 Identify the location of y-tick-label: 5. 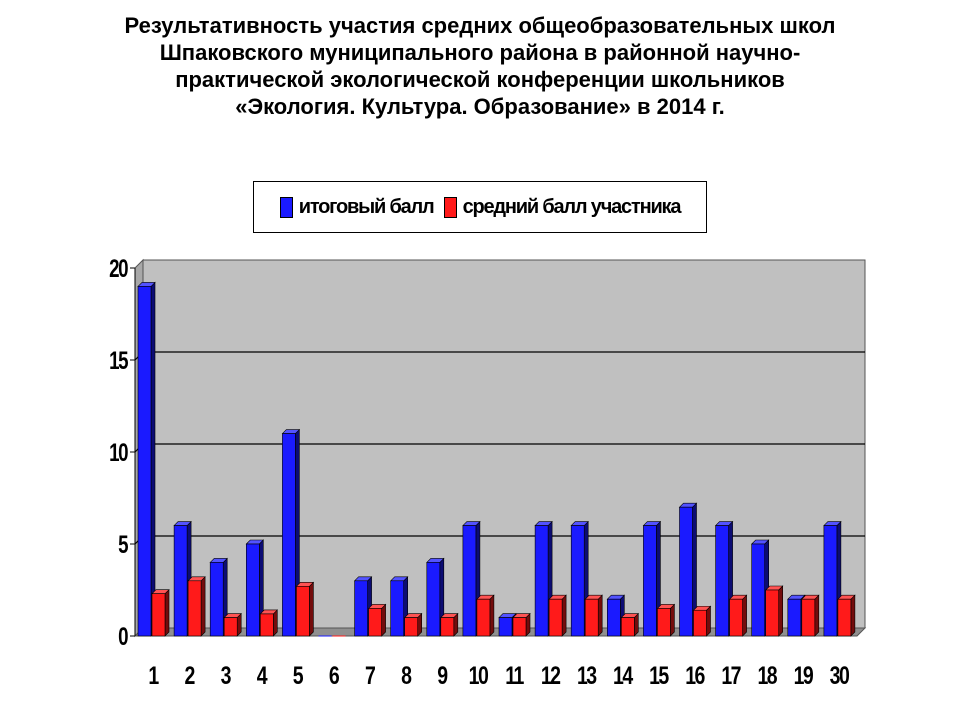
(123, 544).